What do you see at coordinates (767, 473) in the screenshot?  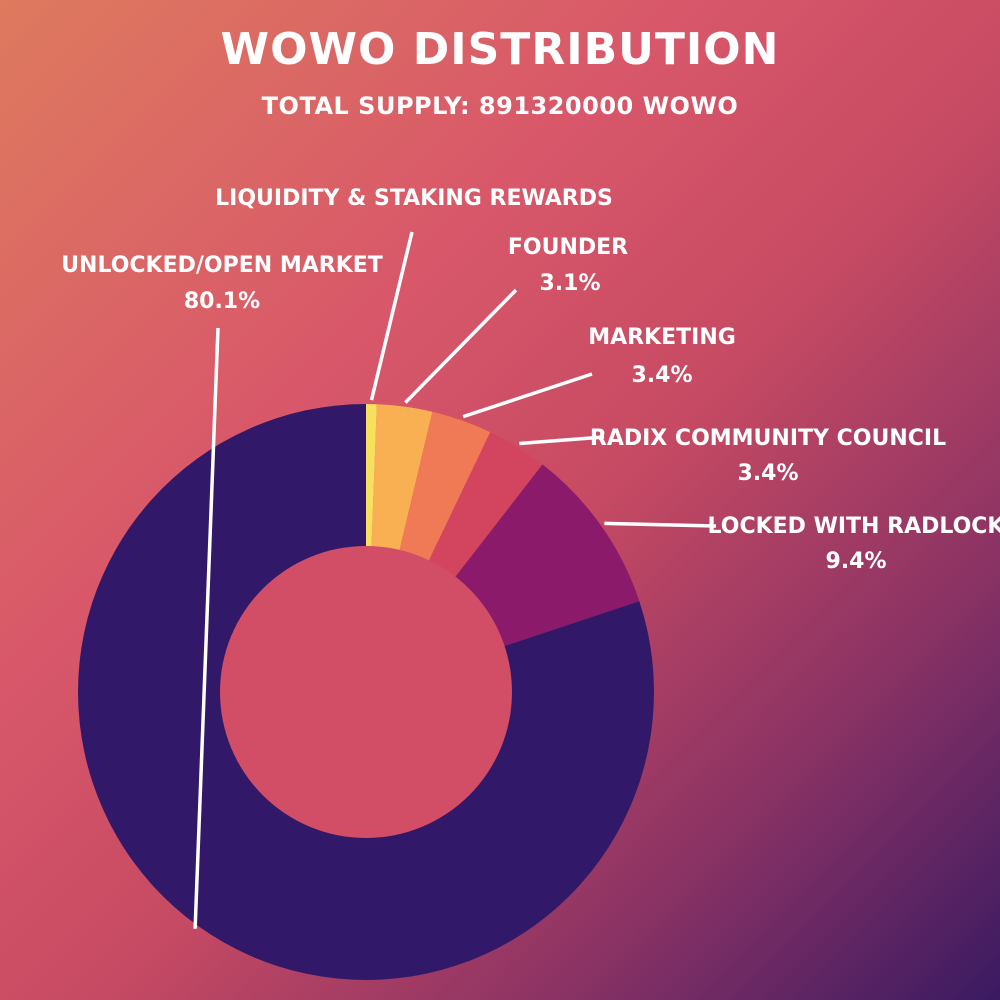 I see `slice-value-radix-community-council: 3.4%` at bounding box center [767, 473].